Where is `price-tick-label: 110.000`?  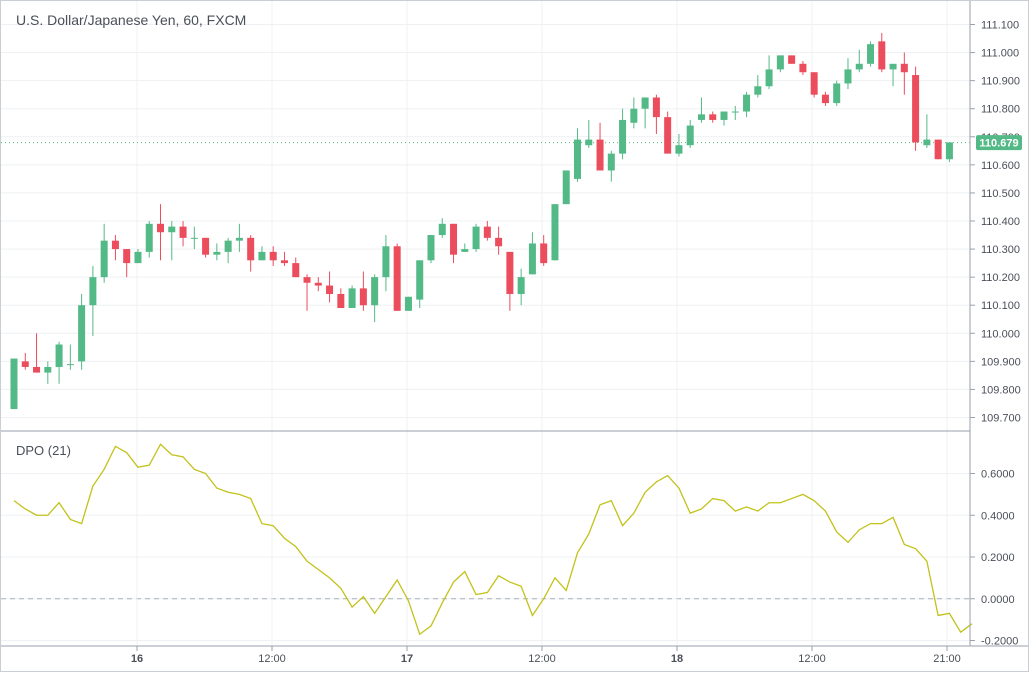
price-tick-label: 110.000 is located at coordinates (1000, 334).